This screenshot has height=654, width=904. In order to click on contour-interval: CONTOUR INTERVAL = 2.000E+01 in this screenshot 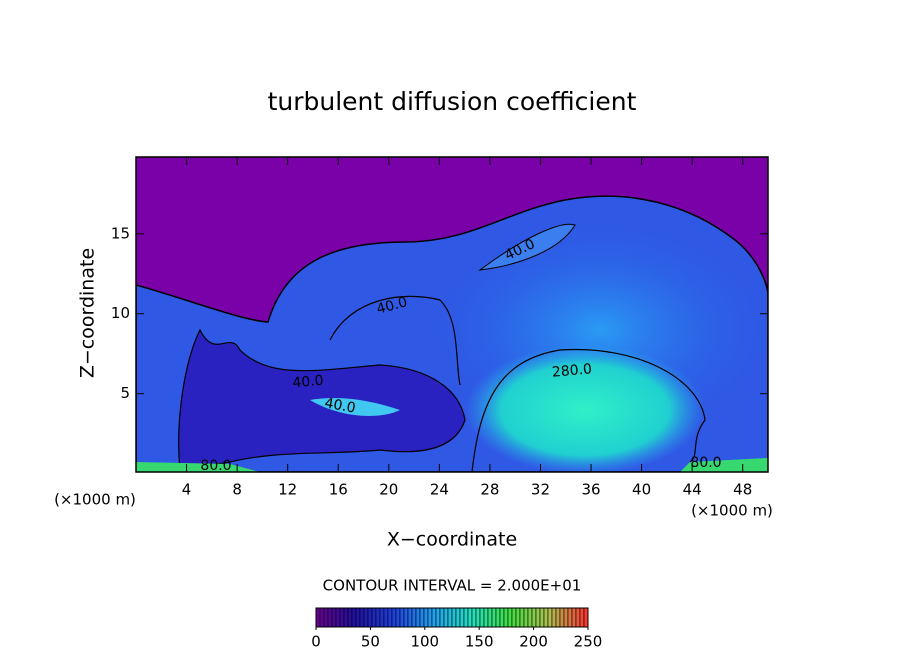, I will do `click(452, 586)`.